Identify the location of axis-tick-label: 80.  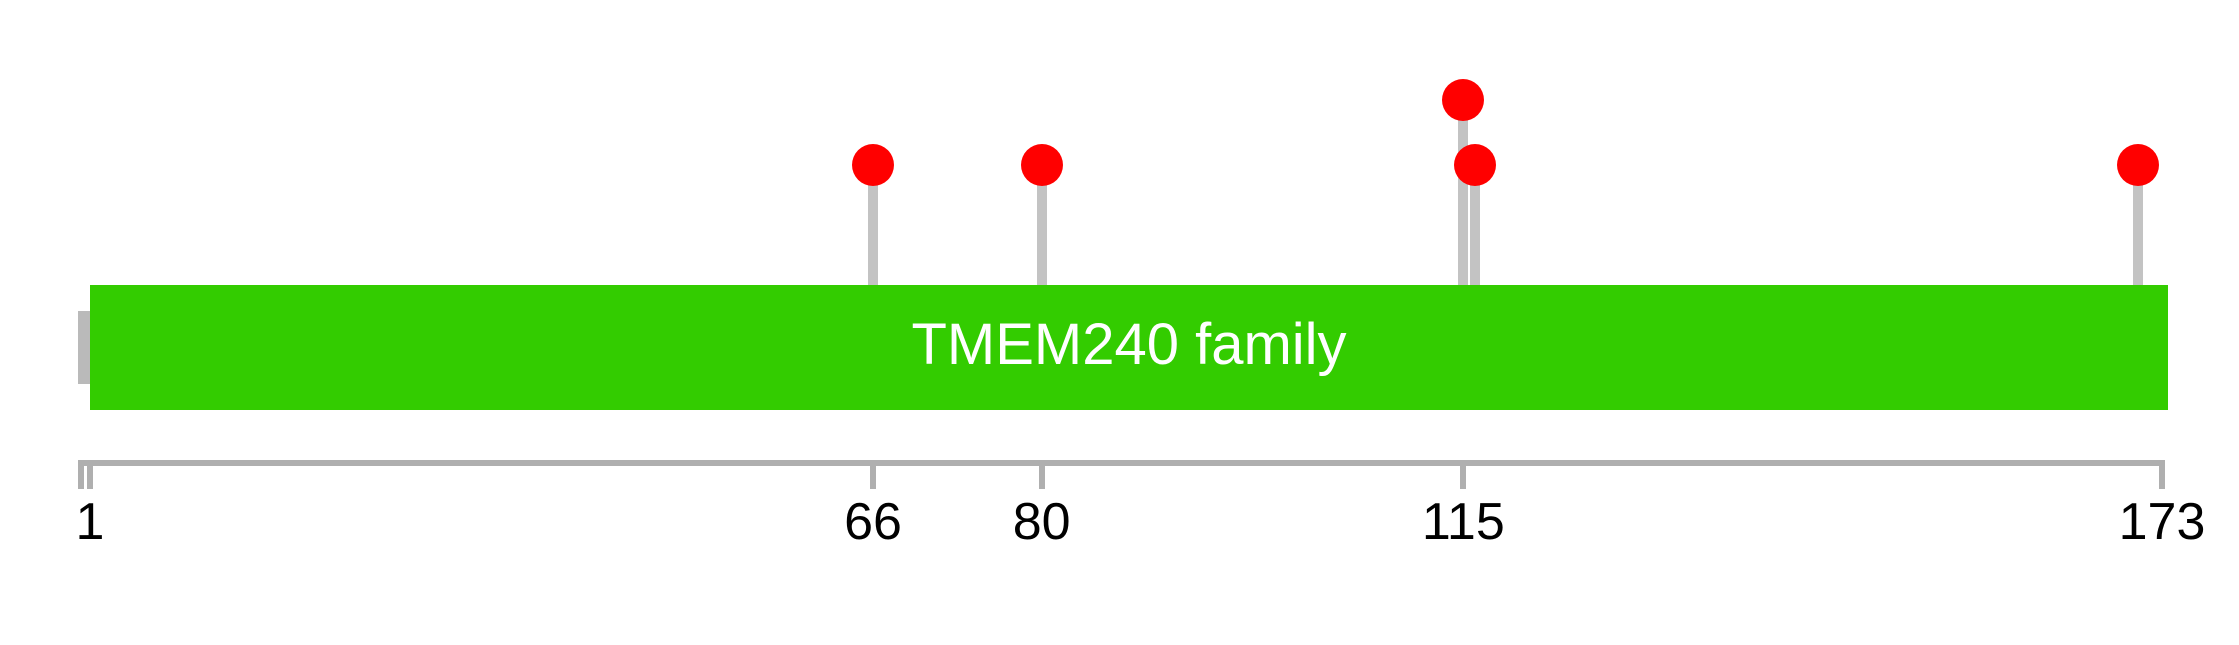
(1041, 522).